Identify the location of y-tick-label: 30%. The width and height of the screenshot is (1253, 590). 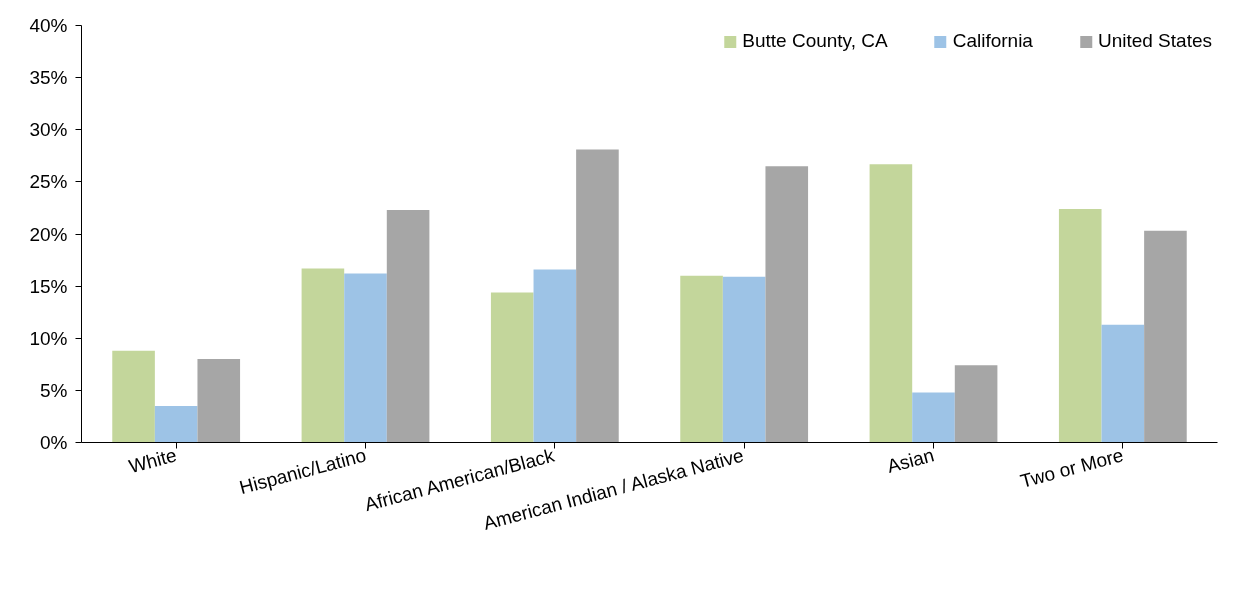
(48, 130).